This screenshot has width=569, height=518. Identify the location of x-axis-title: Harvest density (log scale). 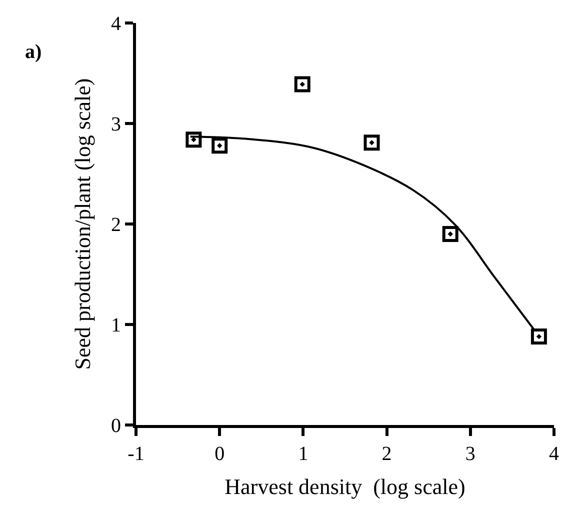
(345, 486).